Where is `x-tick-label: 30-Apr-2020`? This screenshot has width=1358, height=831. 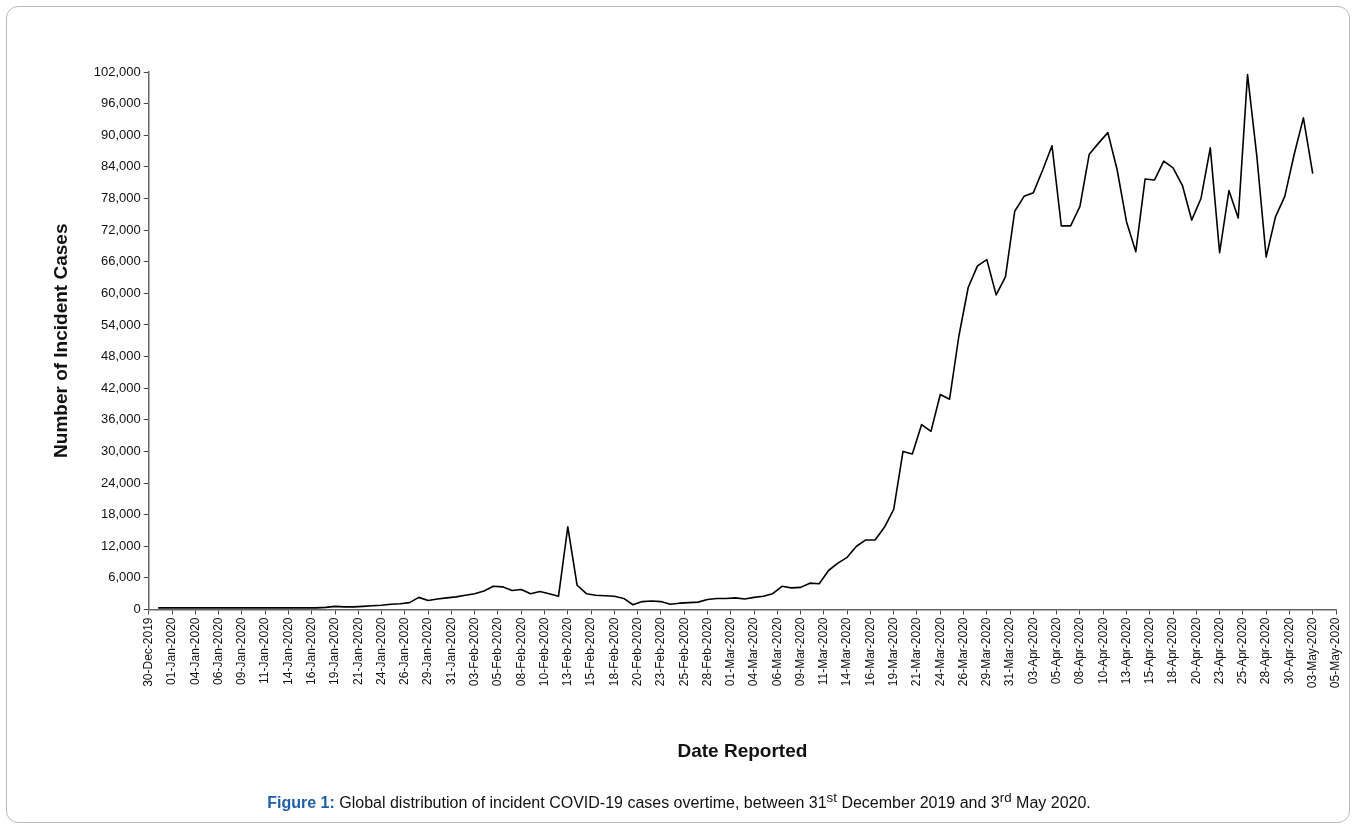 x-tick-label: 30-Apr-2020 is located at coordinates (1288, 651).